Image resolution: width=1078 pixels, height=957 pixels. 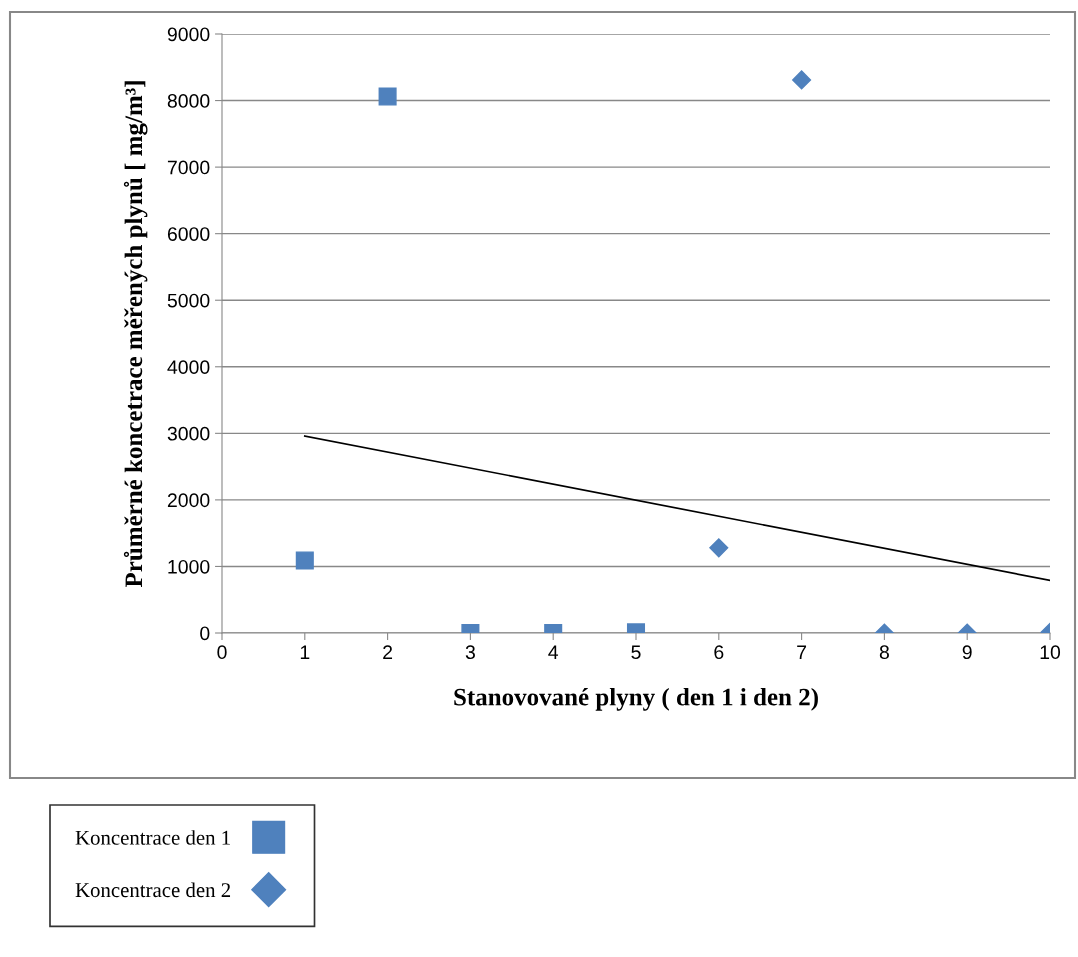 What do you see at coordinates (636, 652) in the screenshot?
I see `x-tick-label: 5` at bounding box center [636, 652].